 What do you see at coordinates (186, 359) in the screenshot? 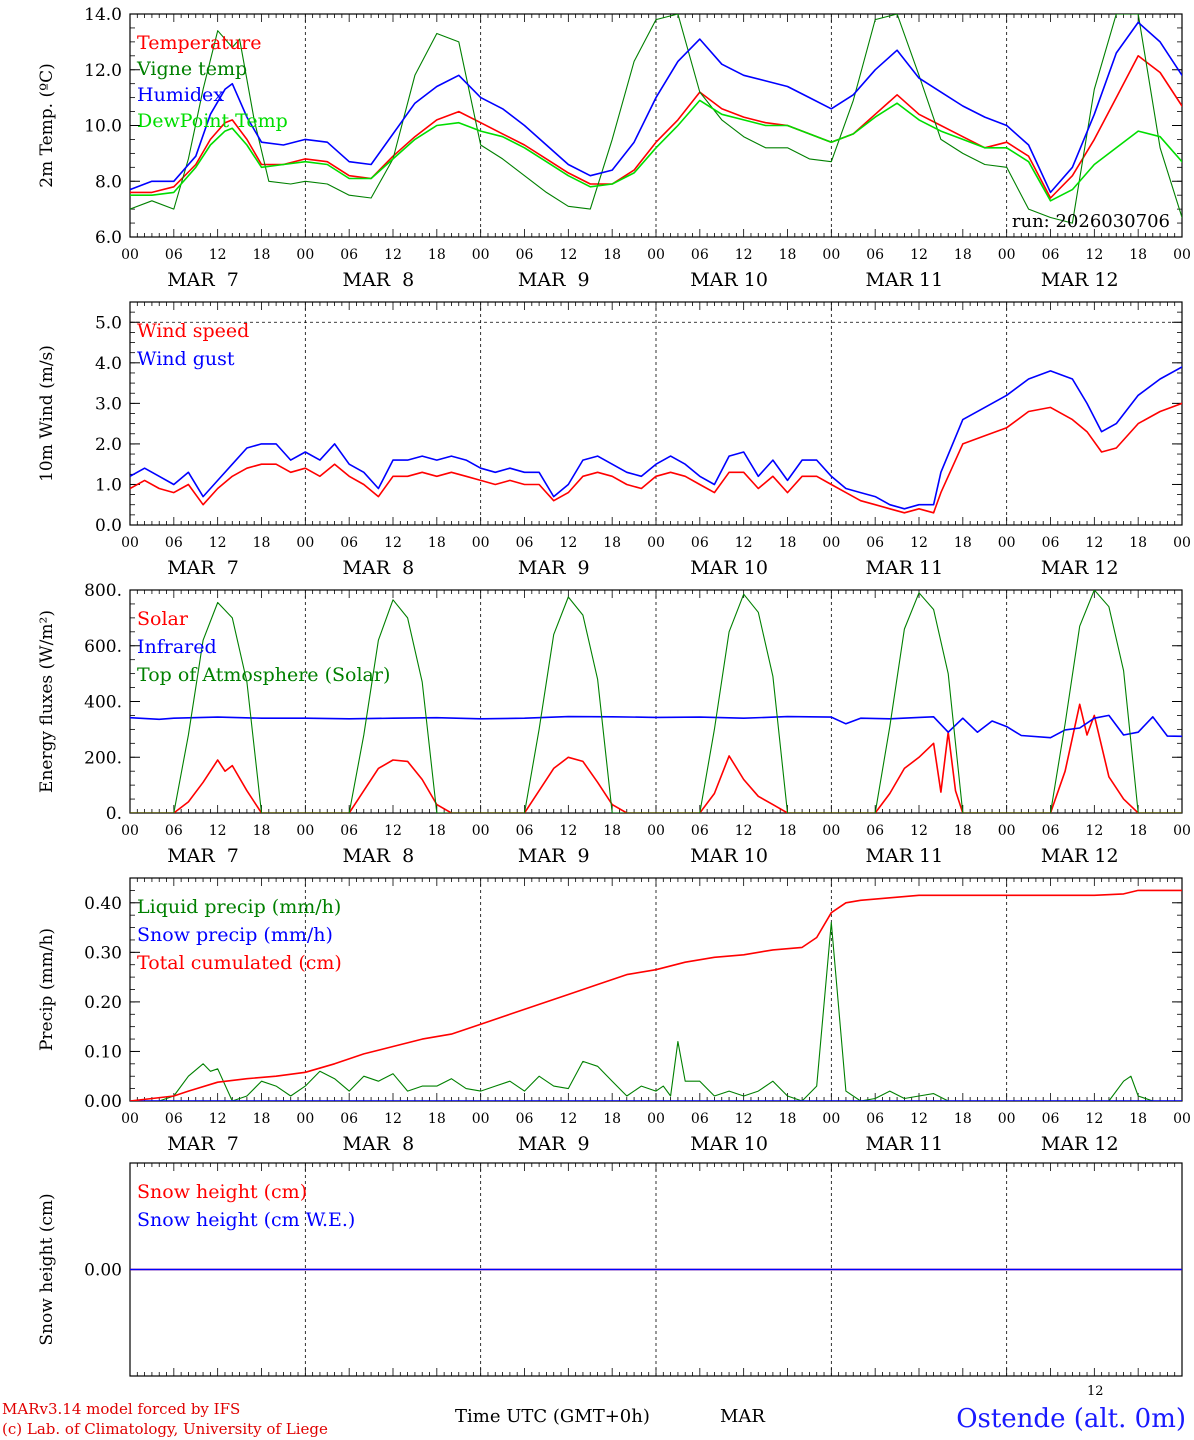
I see `legend-wind-gust: Wind gust` at bounding box center [186, 359].